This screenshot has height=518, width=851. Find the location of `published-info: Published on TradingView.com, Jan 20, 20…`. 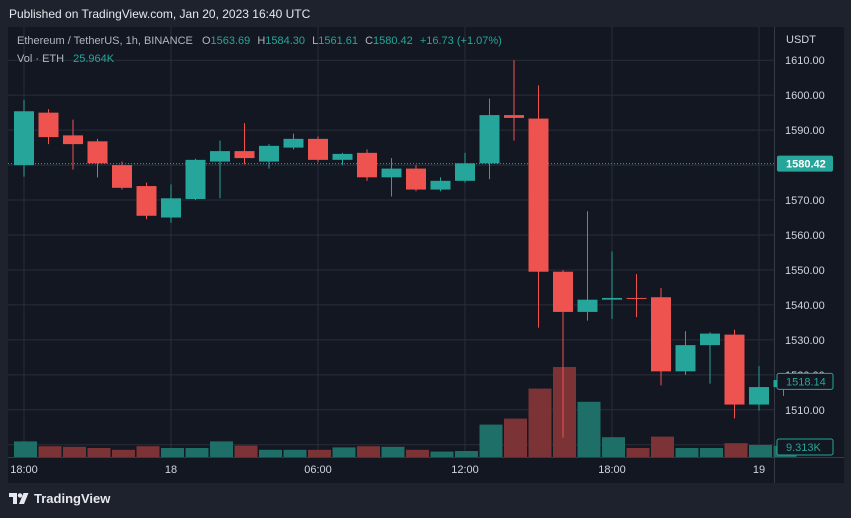

published-info: Published on TradingView.com, Jan 20, 20… is located at coordinates (160, 14).